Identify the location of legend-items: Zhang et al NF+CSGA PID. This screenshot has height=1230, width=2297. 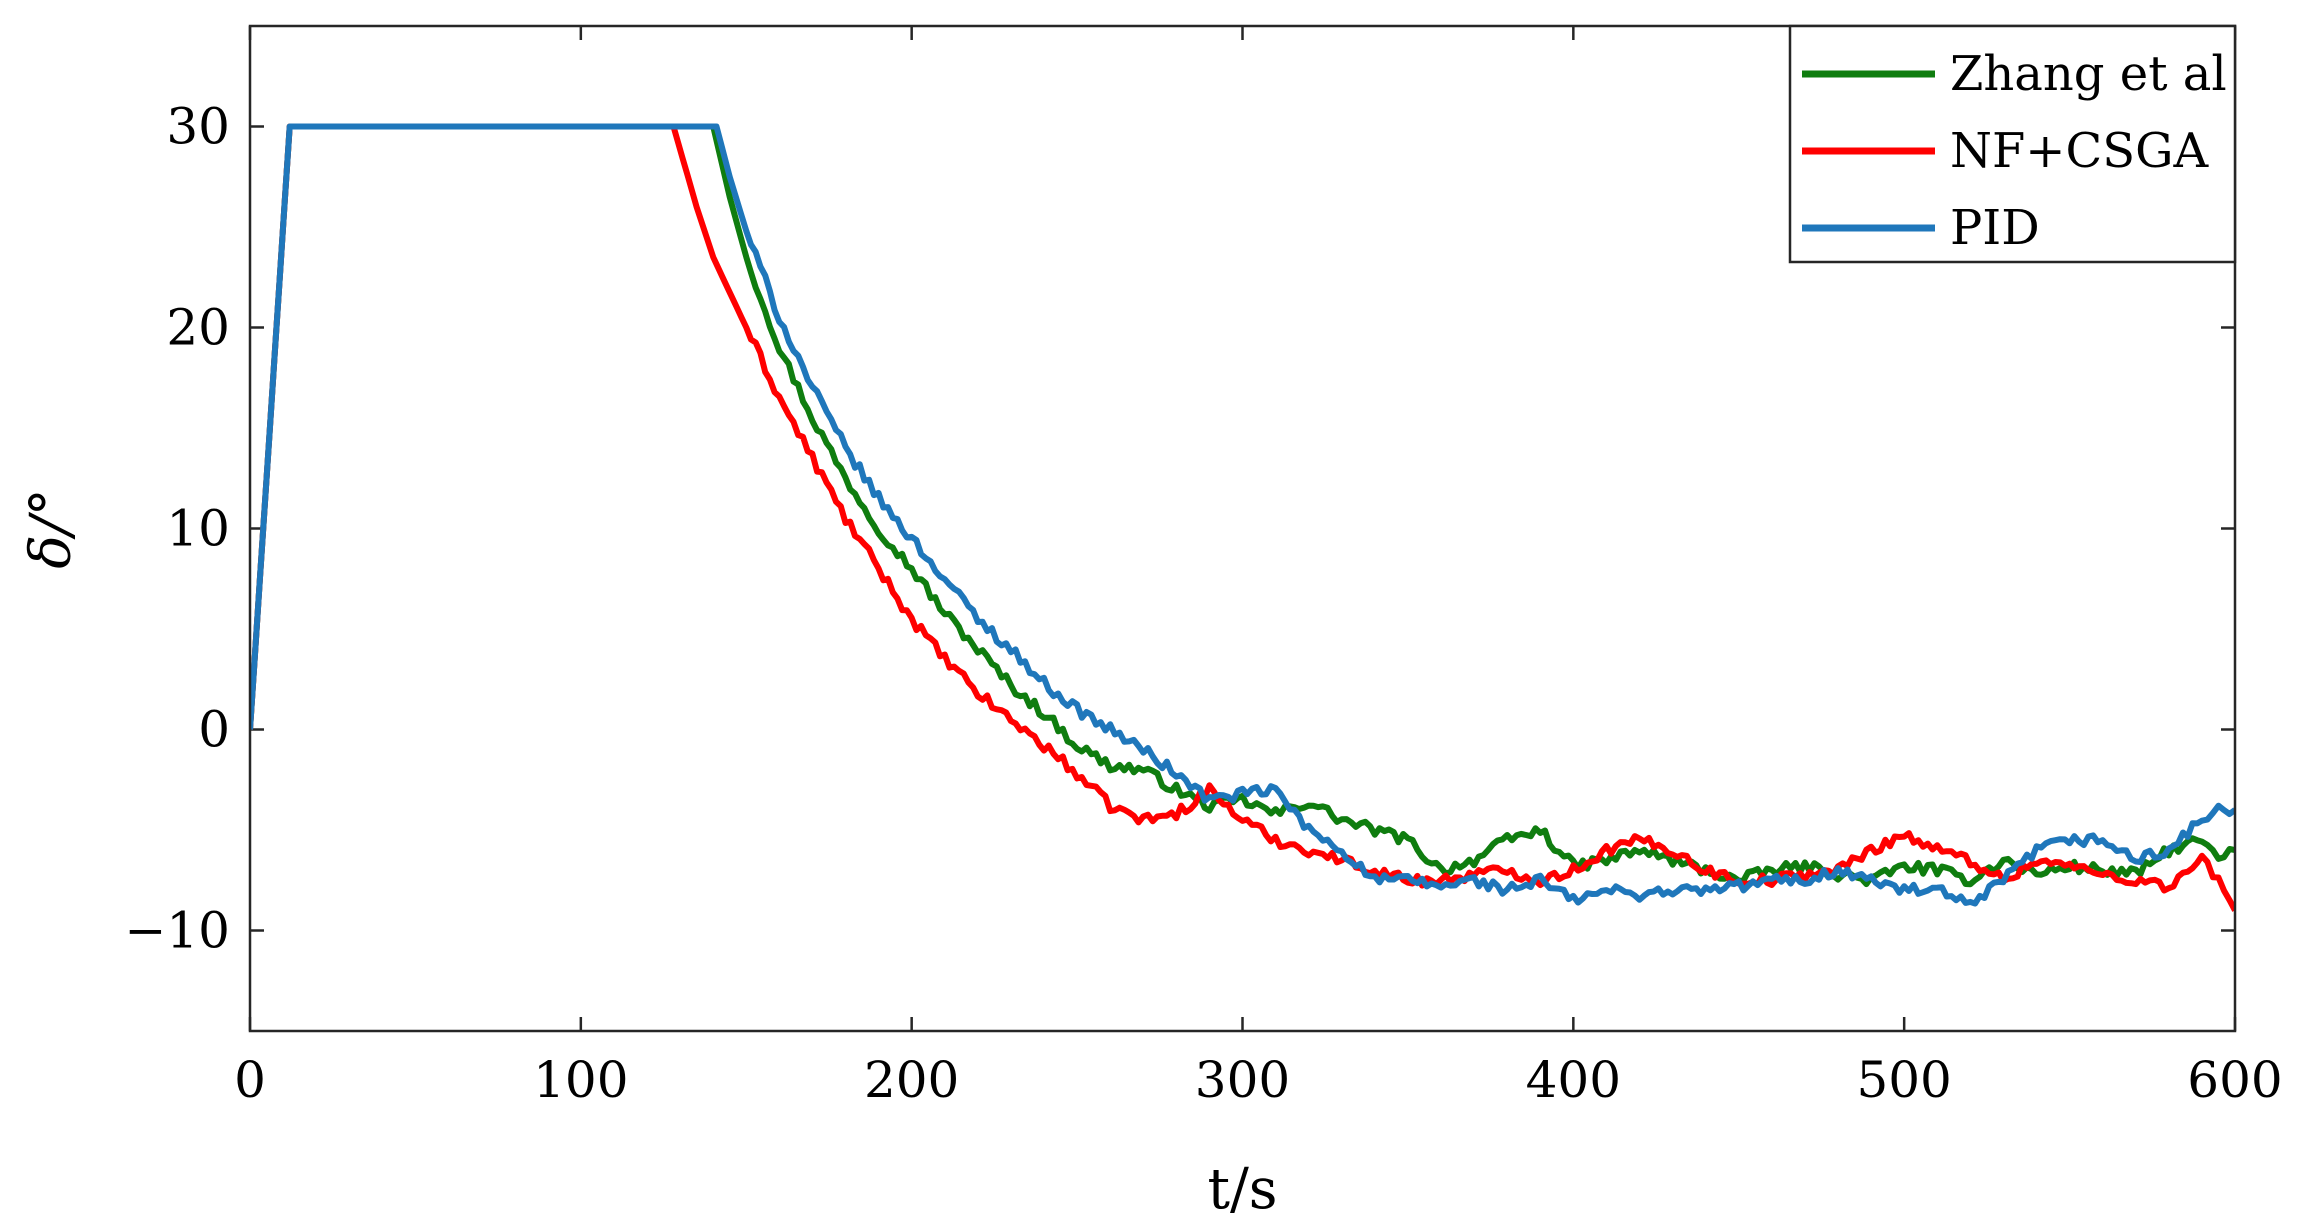
(2014, 151).